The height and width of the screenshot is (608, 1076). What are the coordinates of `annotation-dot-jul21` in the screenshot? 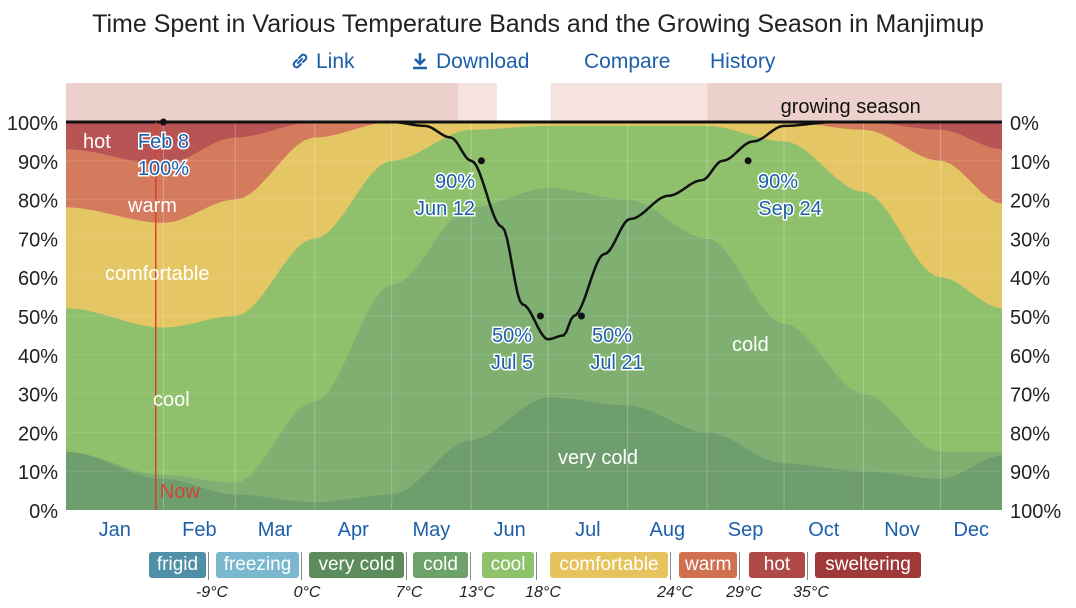 It's located at (581, 316).